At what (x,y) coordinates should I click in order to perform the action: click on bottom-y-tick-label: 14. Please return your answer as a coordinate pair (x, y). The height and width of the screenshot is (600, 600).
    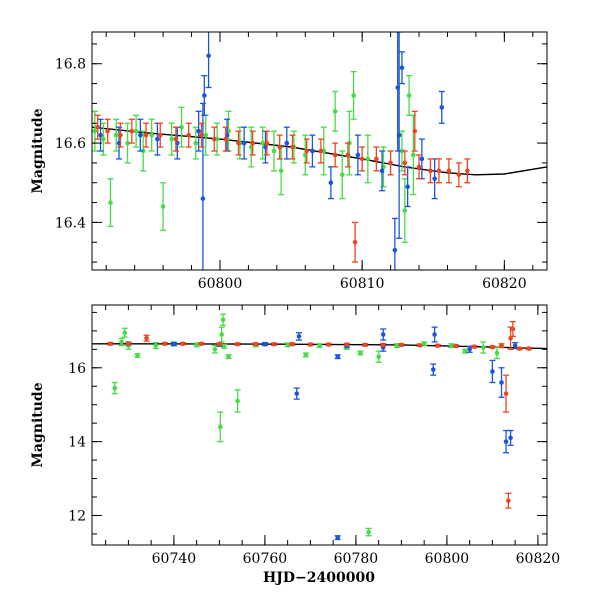
    Looking at the image, I should click on (77, 443).